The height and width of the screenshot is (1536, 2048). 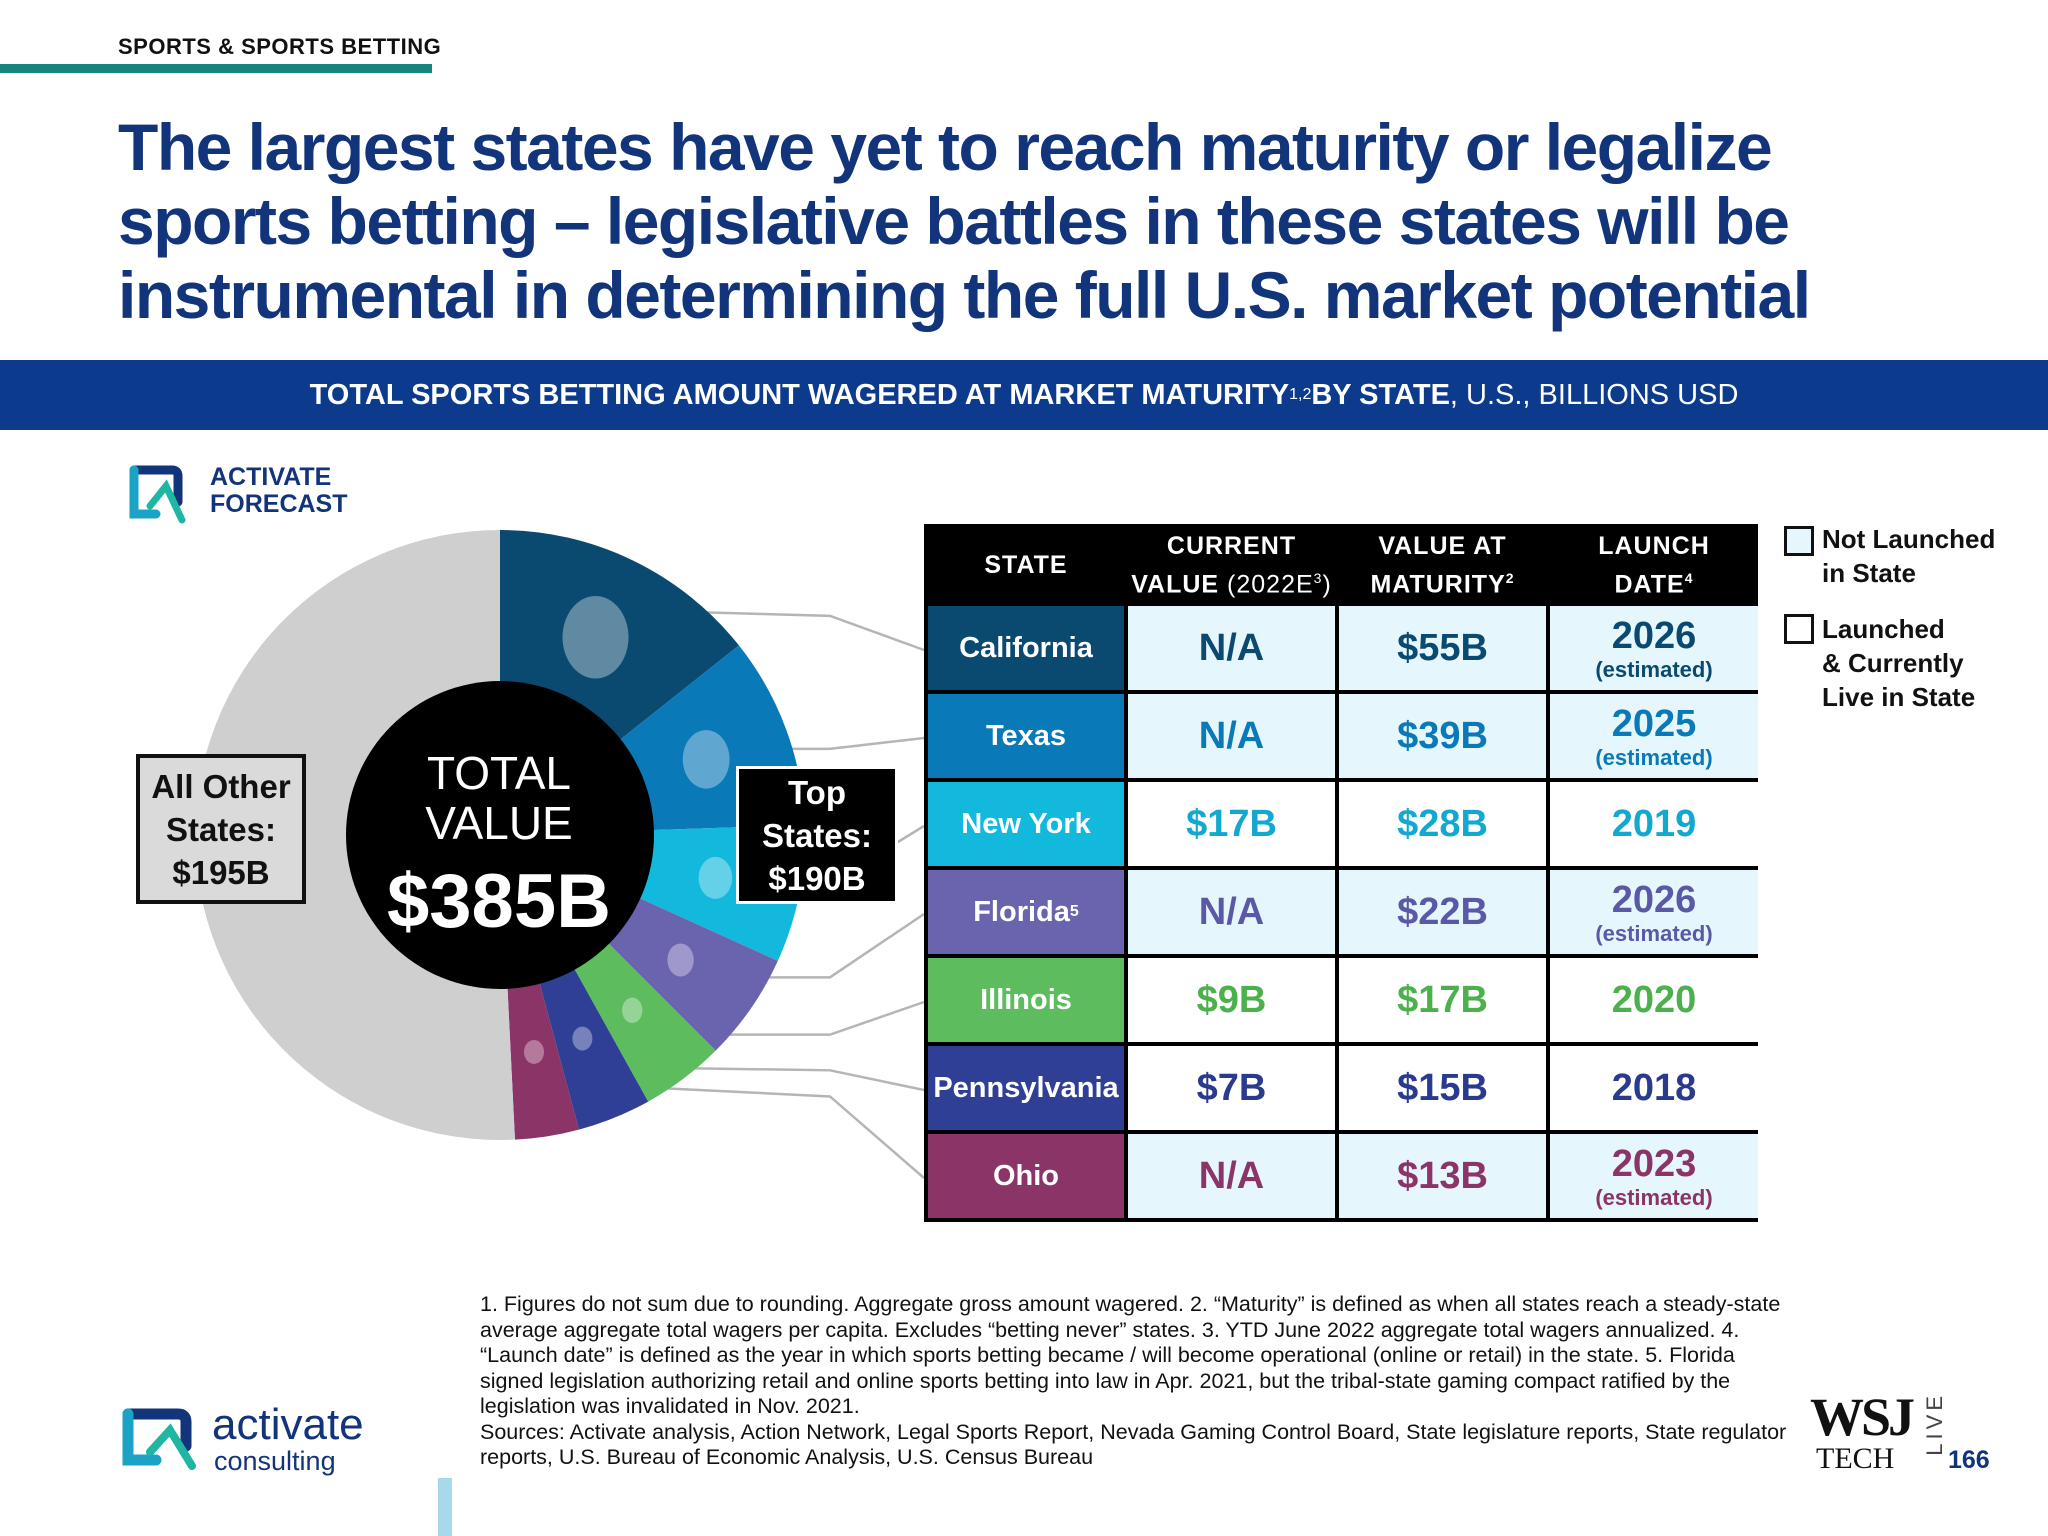 I want to click on header-maturity-sup: 2, so click(x=1510, y=577).